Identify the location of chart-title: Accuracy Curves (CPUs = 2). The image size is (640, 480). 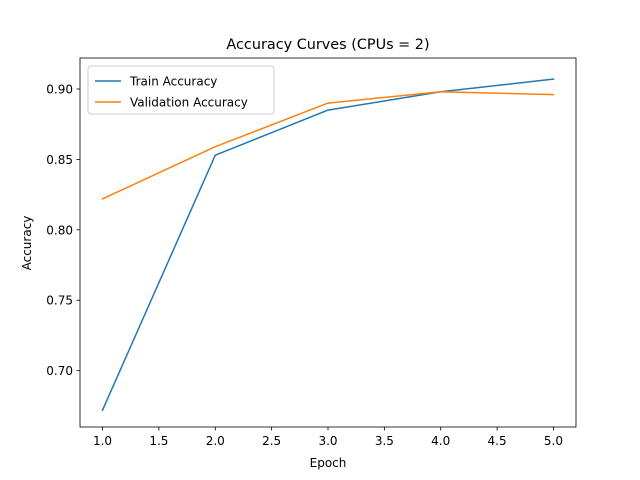
(327, 45).